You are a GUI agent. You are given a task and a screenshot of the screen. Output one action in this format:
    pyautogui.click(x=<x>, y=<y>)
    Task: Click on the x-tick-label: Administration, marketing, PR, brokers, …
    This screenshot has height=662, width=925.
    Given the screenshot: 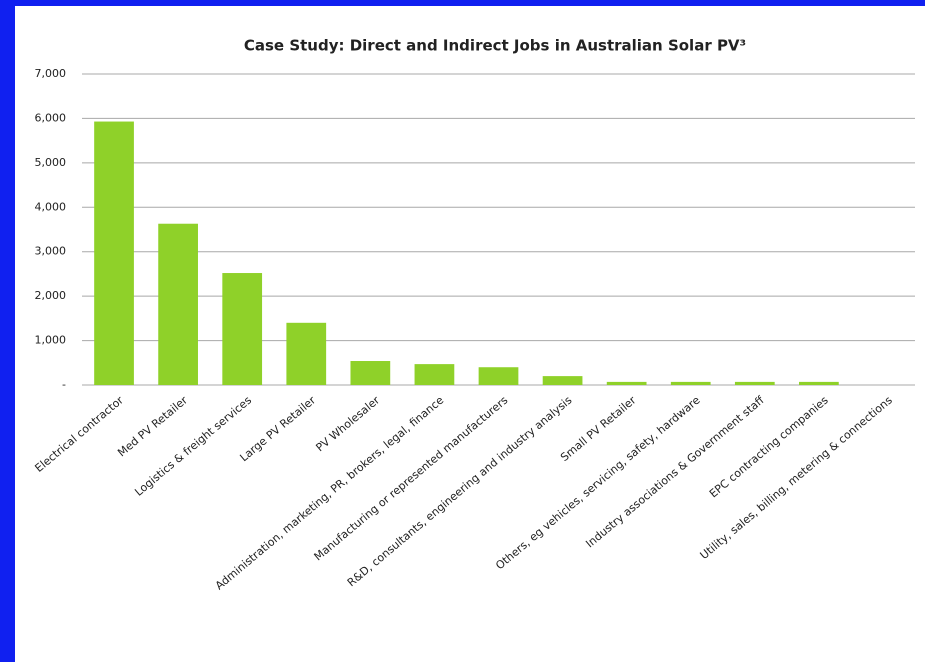 What is the action you would take?
    pyautogui.click(x=330, y=492)
    